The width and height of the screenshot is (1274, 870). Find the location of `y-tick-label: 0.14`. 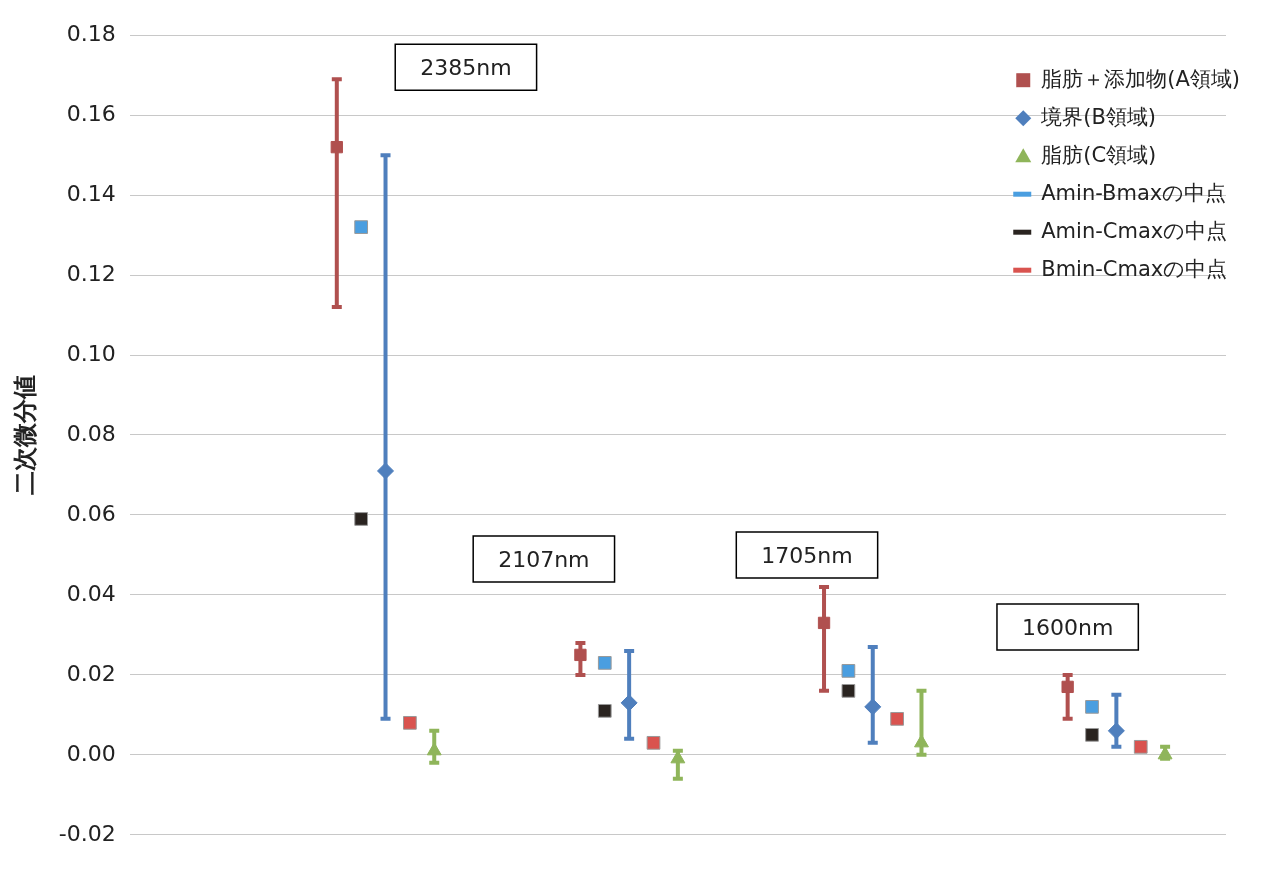

y-tick-label: 0.14 is located at coordinates (91, 193).